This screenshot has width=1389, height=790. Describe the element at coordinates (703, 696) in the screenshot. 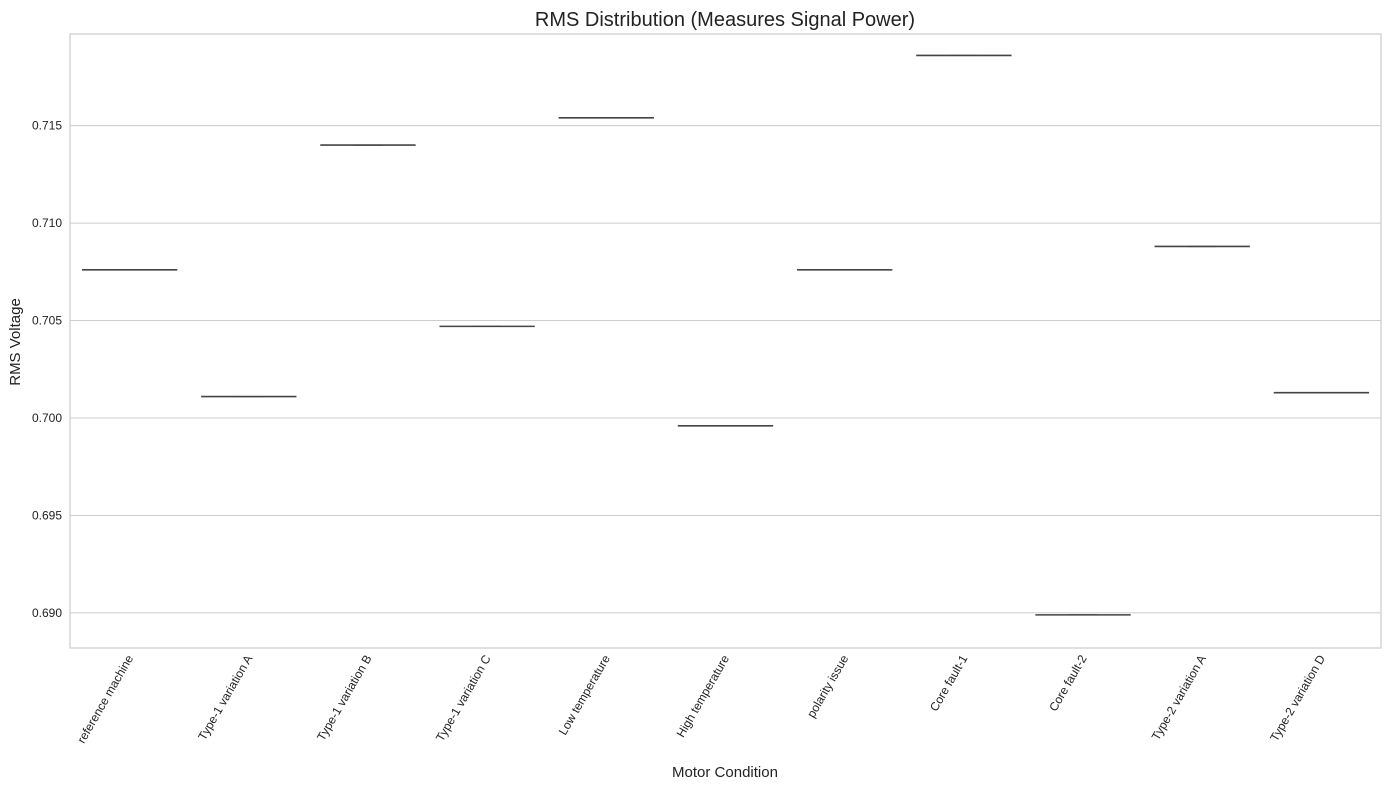

I see `x-tick-label: High temperature` at that location.